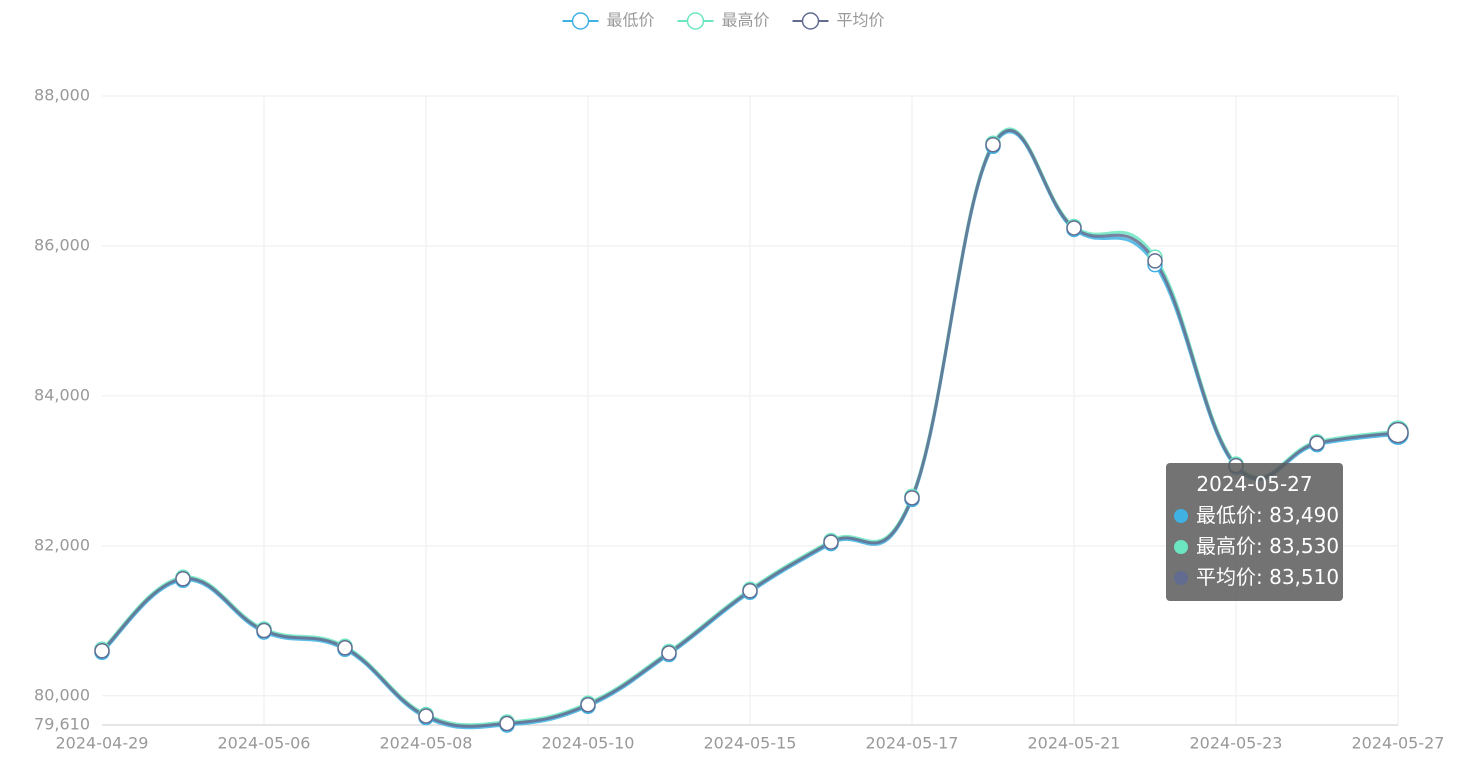 This screenshot has height=764, width=1470. I want to click on x-tick-label: 2024-05-27, so click(1398, 743).